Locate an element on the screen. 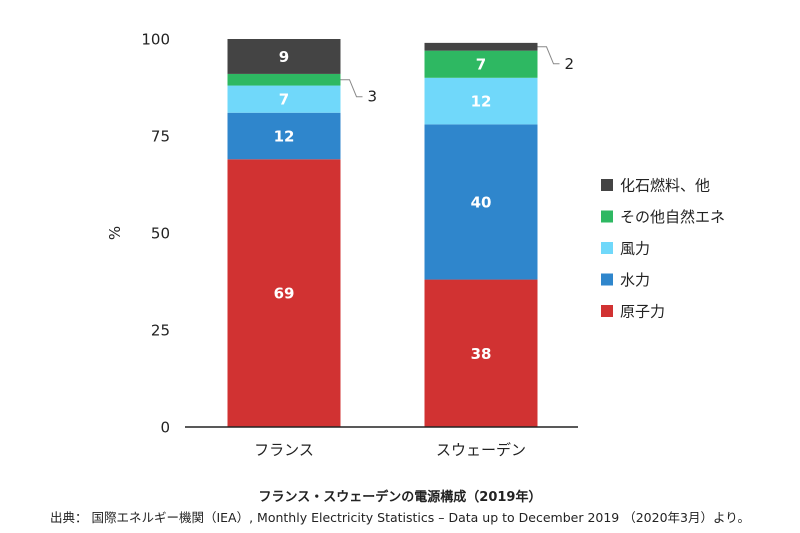  data-label-0-3: 3 is located at coordinates (373, 97).